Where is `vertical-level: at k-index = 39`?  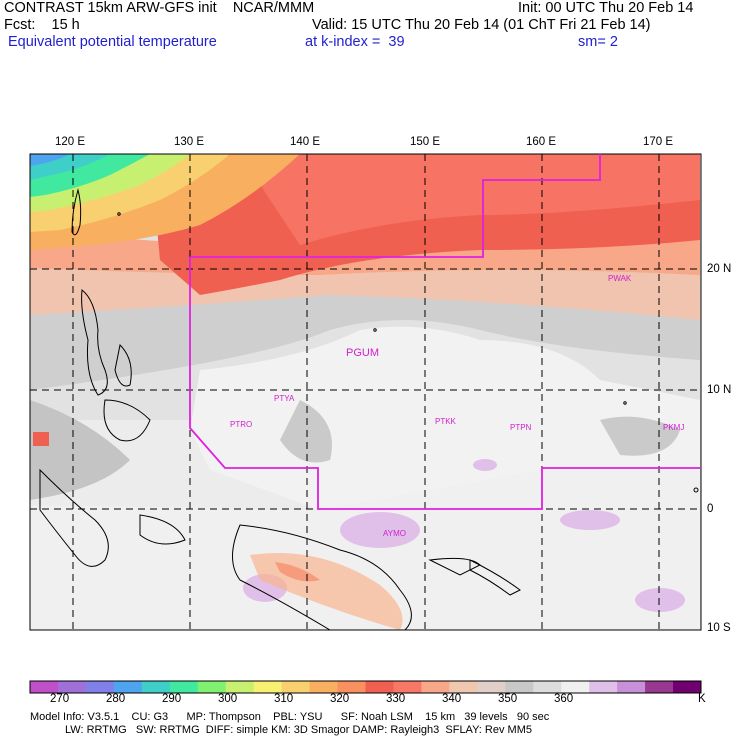 vertical-level: at k-index = 39 is located at coordinates (355, 42).